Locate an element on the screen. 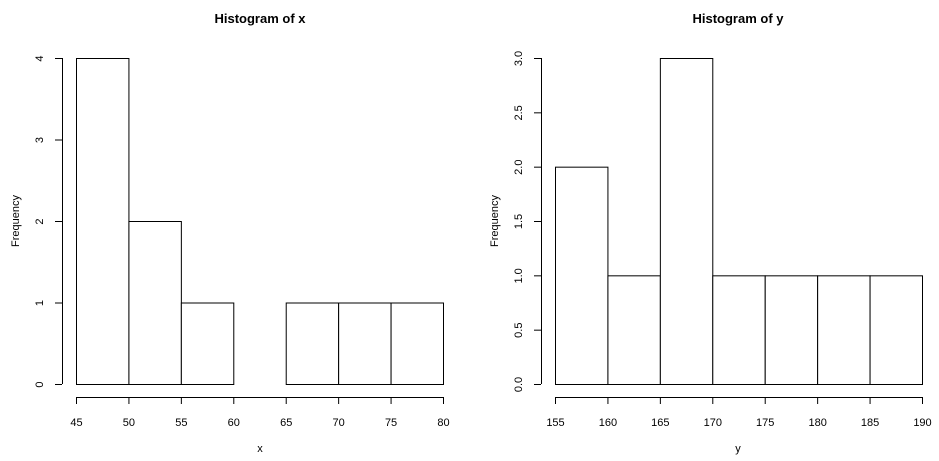 The width and height of the screenshot is (939, 461). x-tick-label: 60 is located at coordinates (234, 423).